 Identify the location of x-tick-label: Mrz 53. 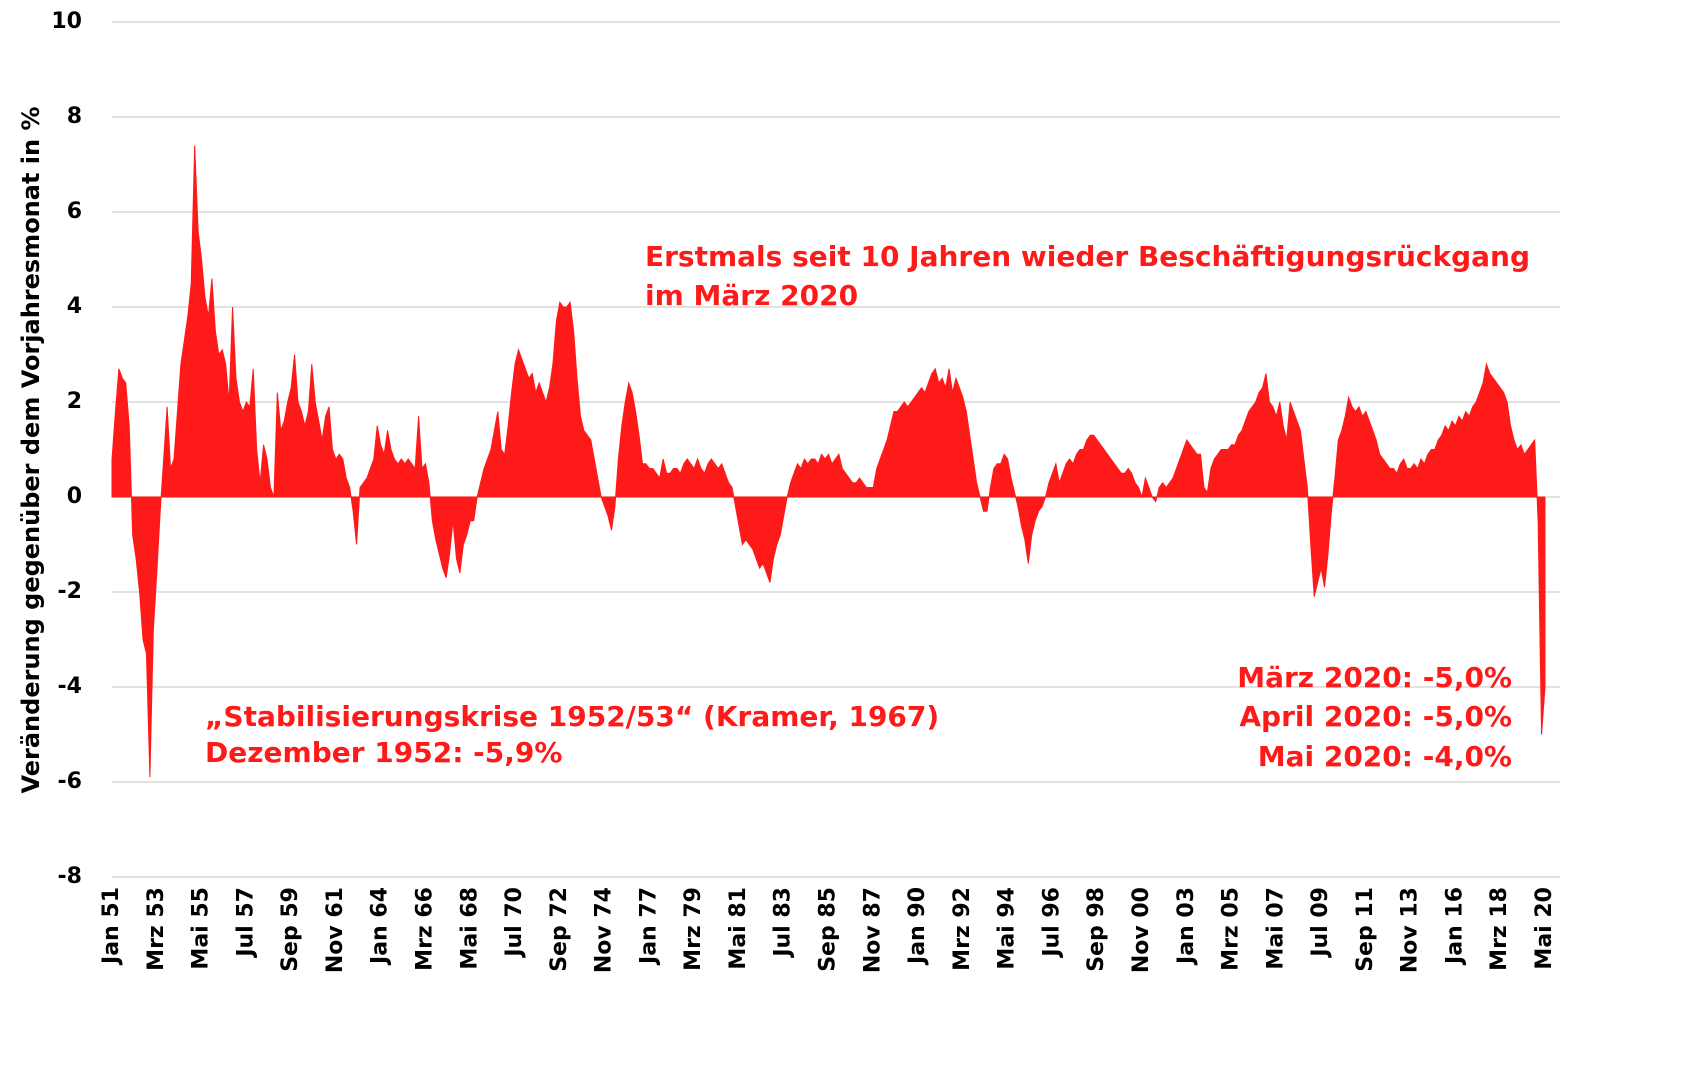
(156, 929).